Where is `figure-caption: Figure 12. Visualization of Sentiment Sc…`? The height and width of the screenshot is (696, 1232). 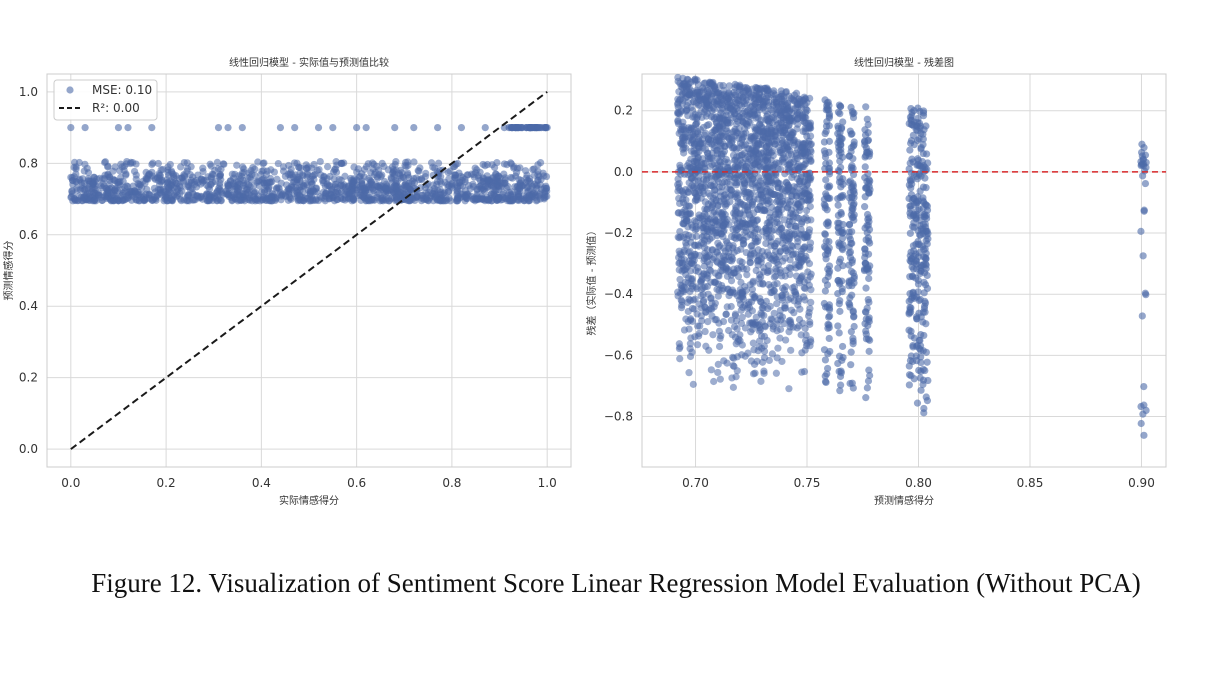 figure-caption: Figure 12. Visualization of Sentiment Sc… is located at coordinates (616, 583).